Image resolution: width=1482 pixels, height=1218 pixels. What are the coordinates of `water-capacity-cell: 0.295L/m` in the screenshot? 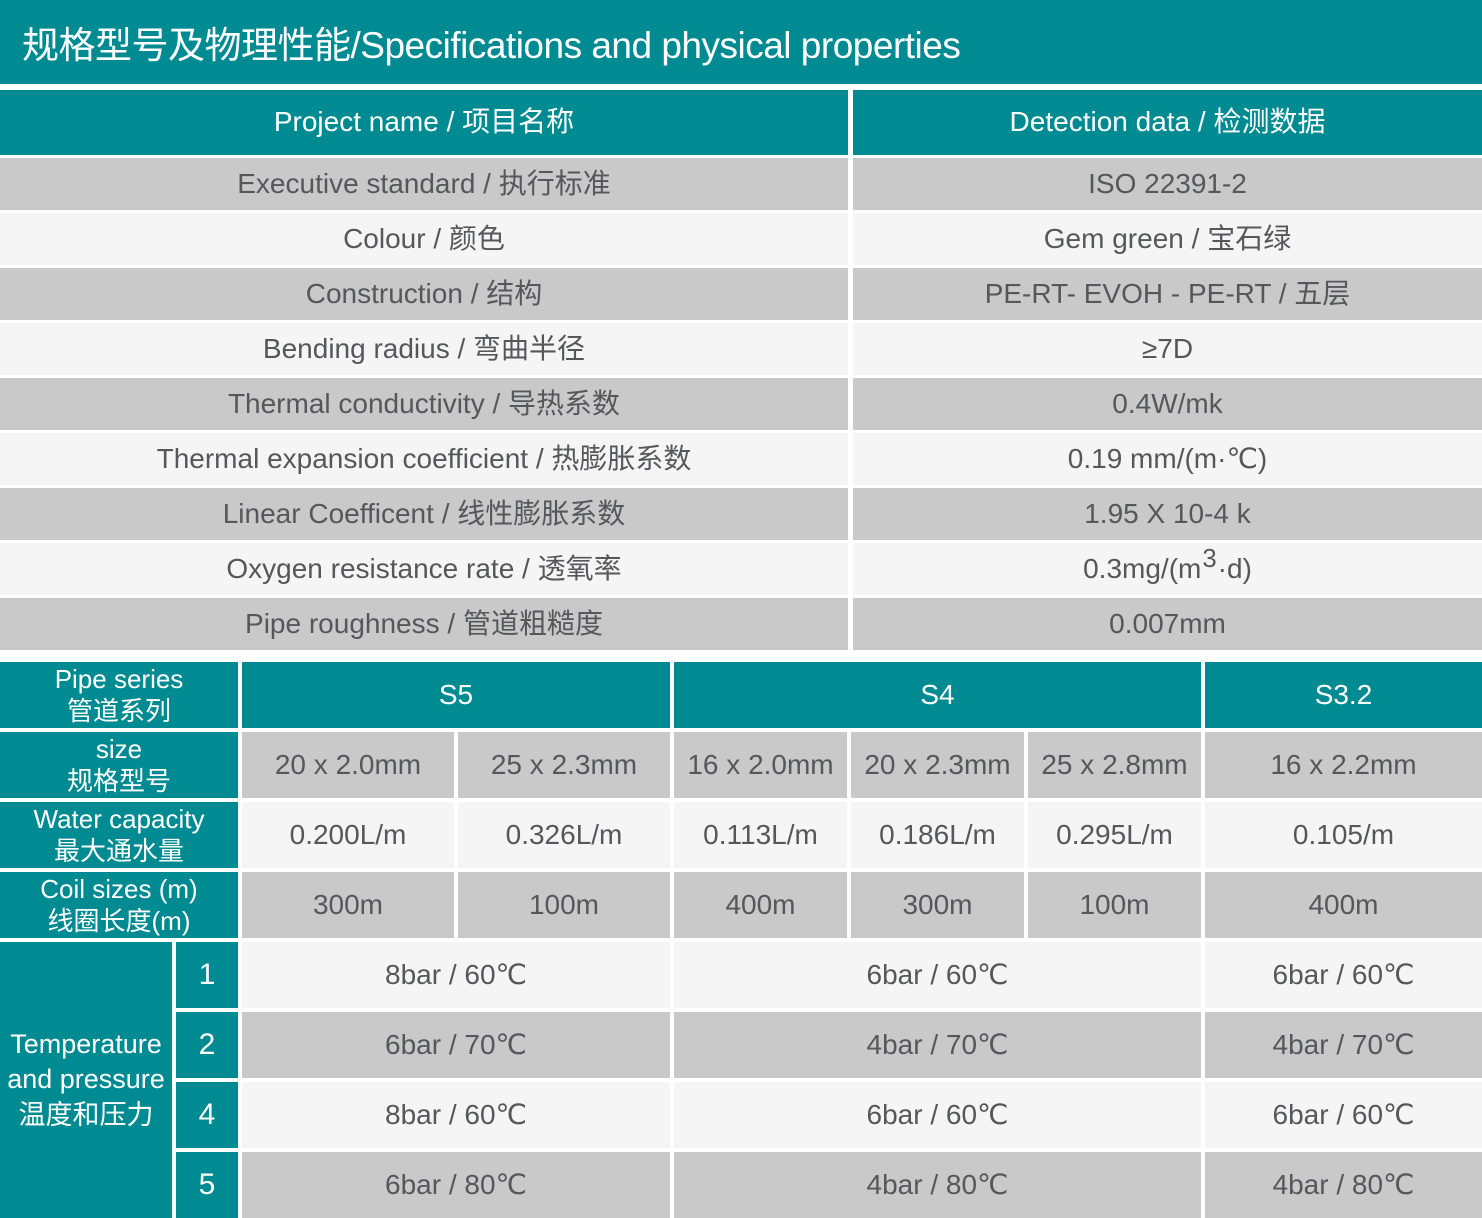 It's located at (1114, 835).